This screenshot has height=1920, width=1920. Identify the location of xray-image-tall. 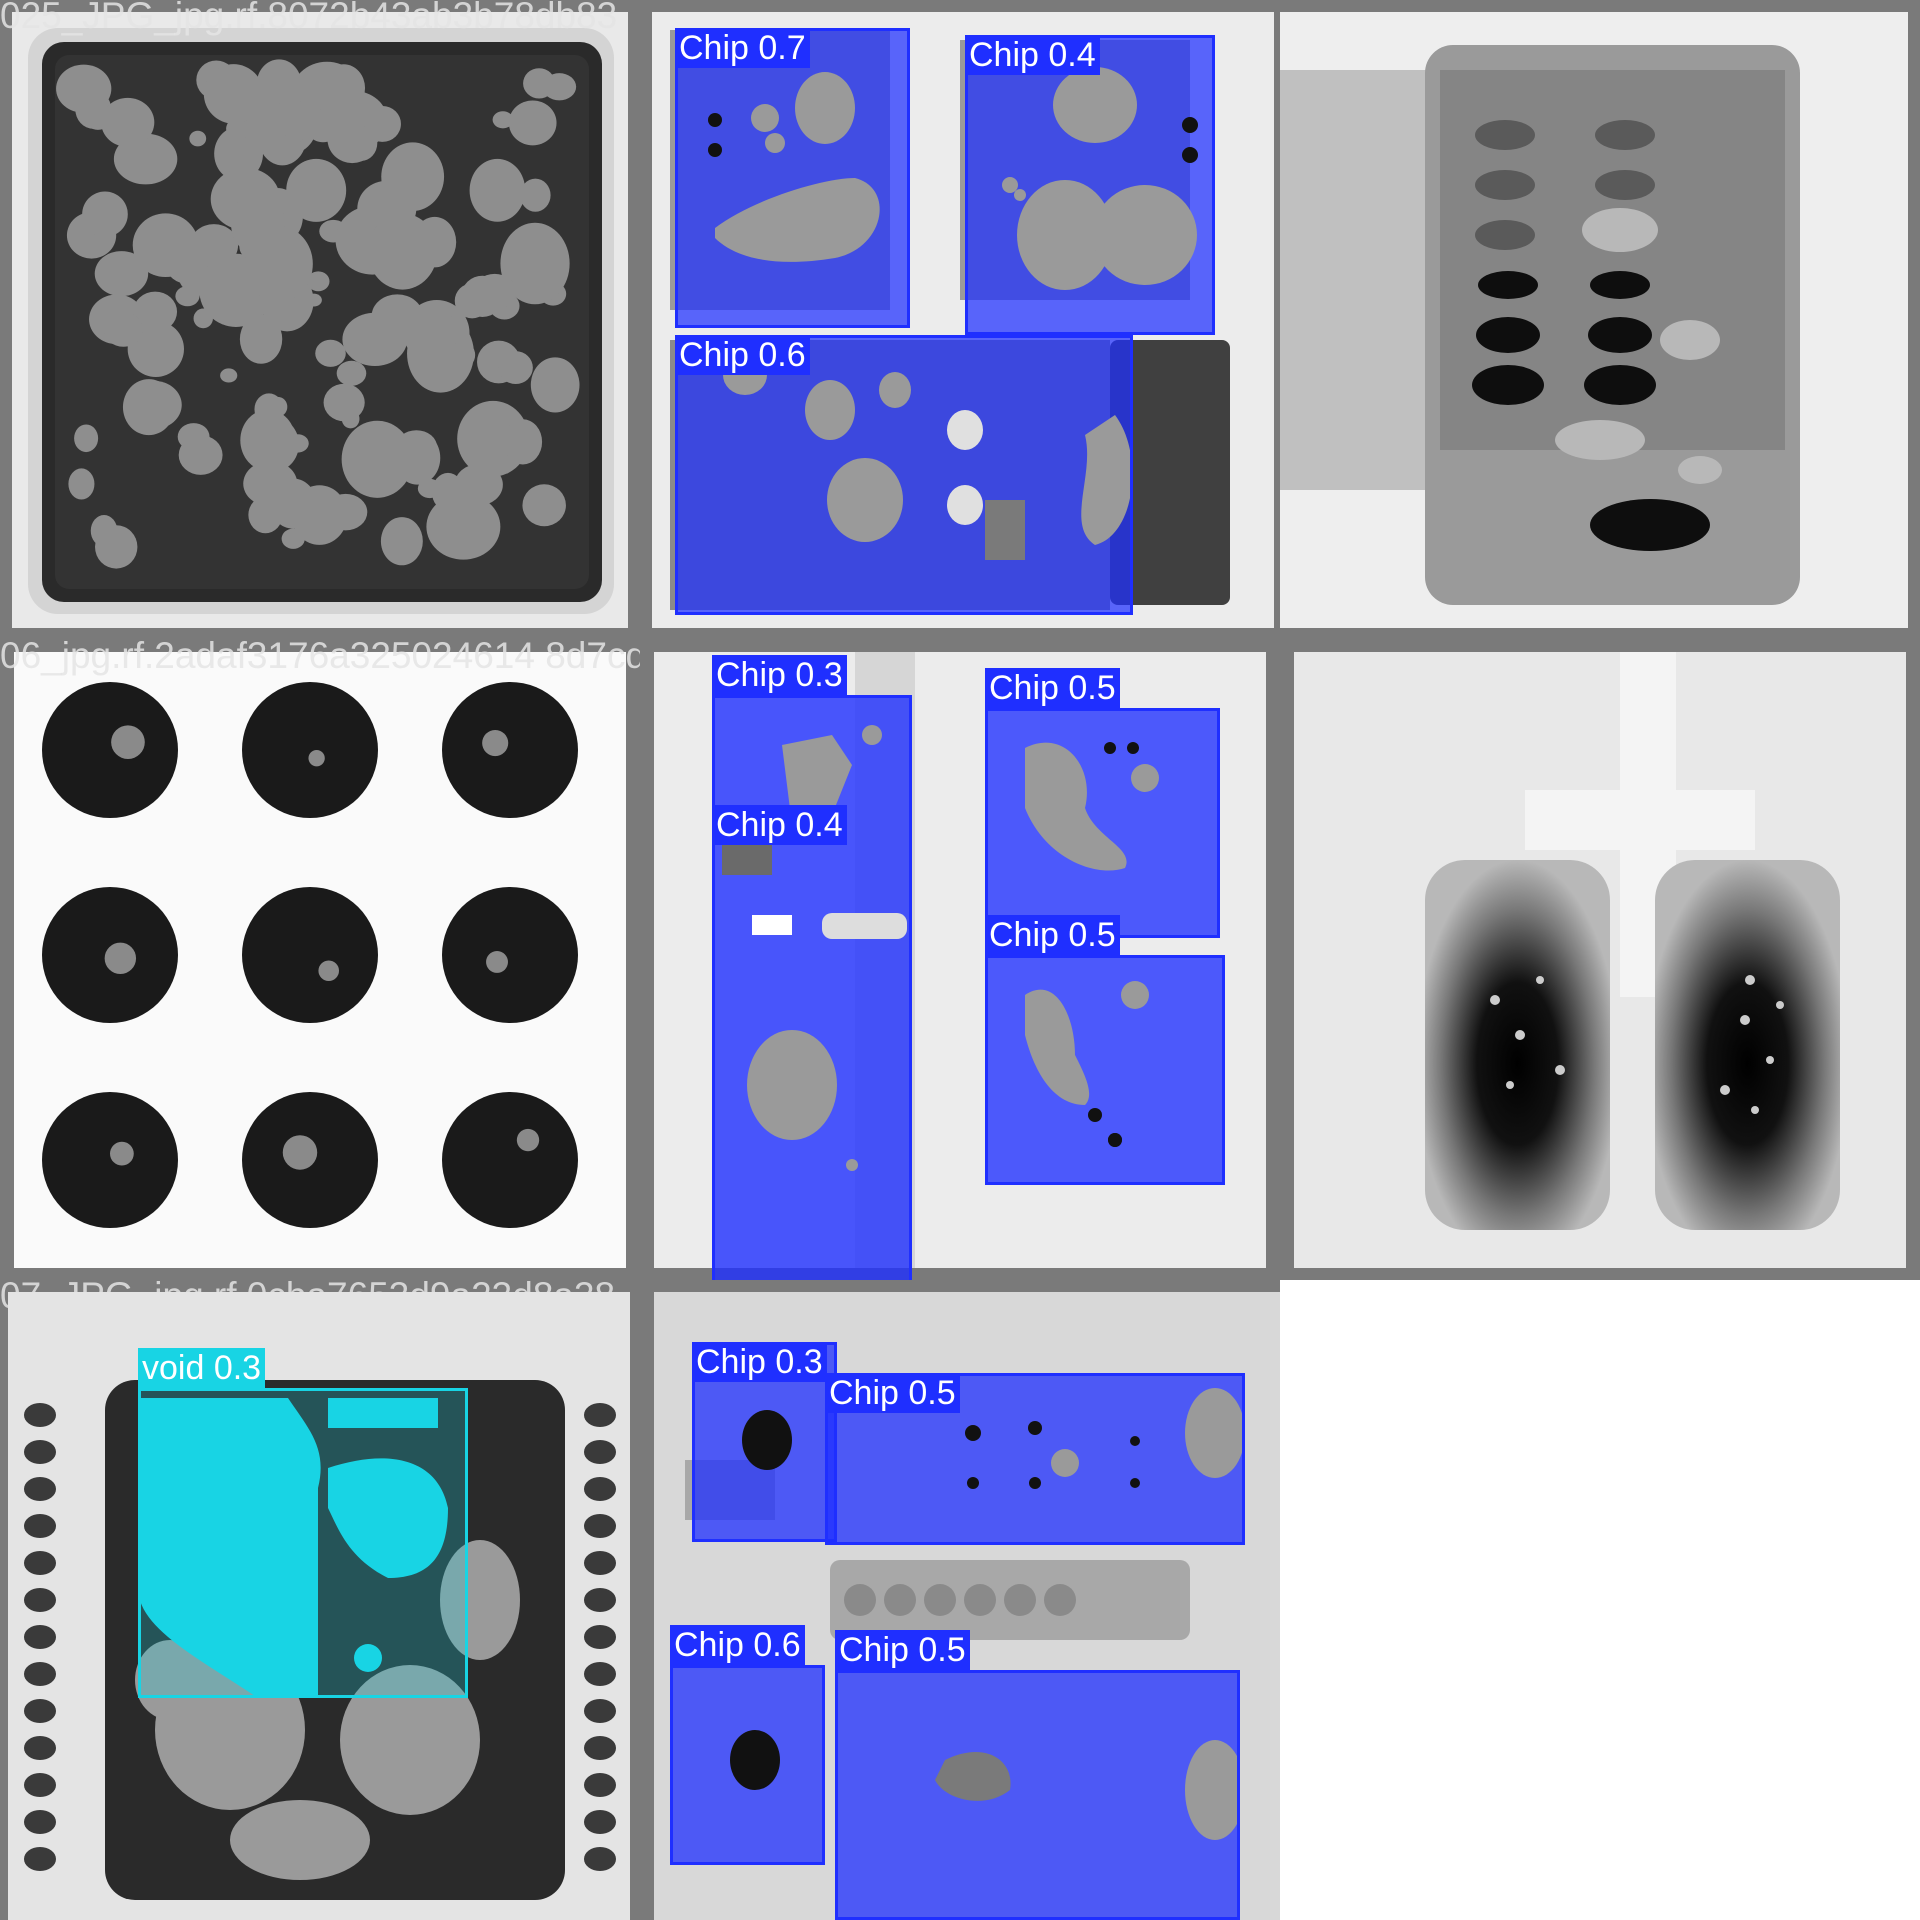
(1594, 320).